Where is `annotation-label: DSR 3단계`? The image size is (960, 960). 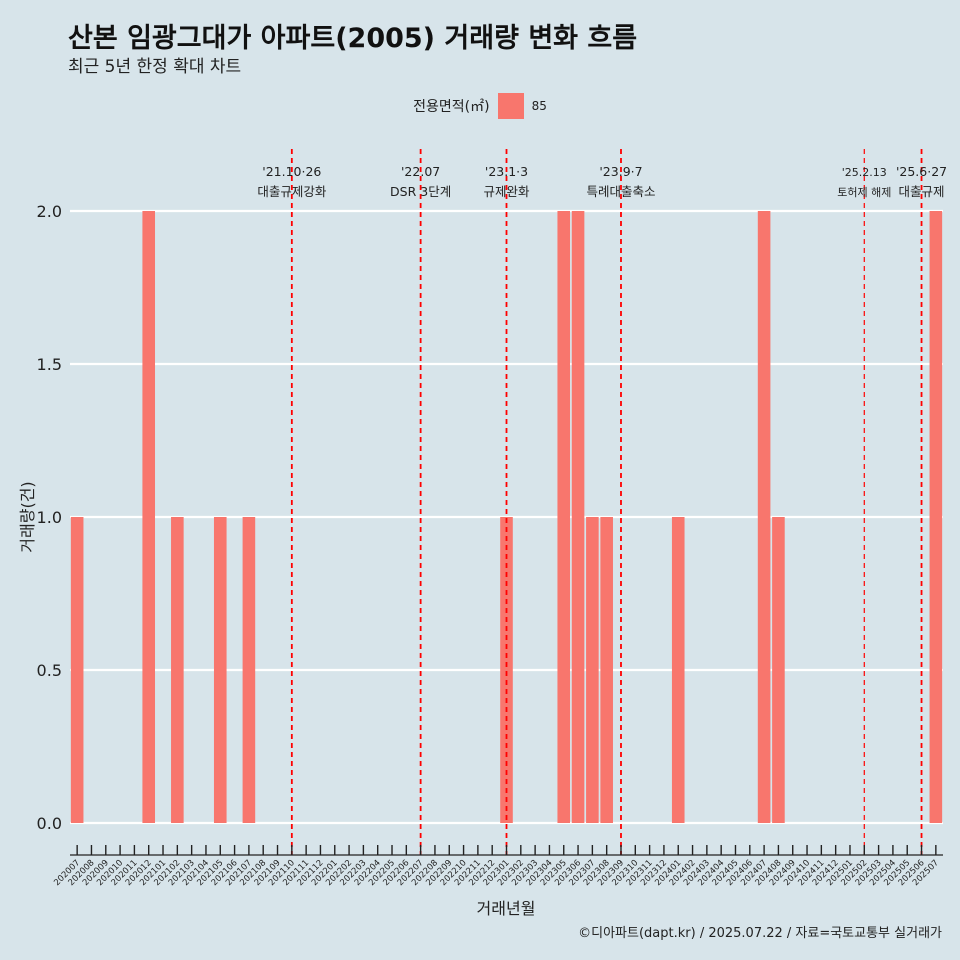
annotation-label: DSR 3단계 is located at coordinates (420, 191).